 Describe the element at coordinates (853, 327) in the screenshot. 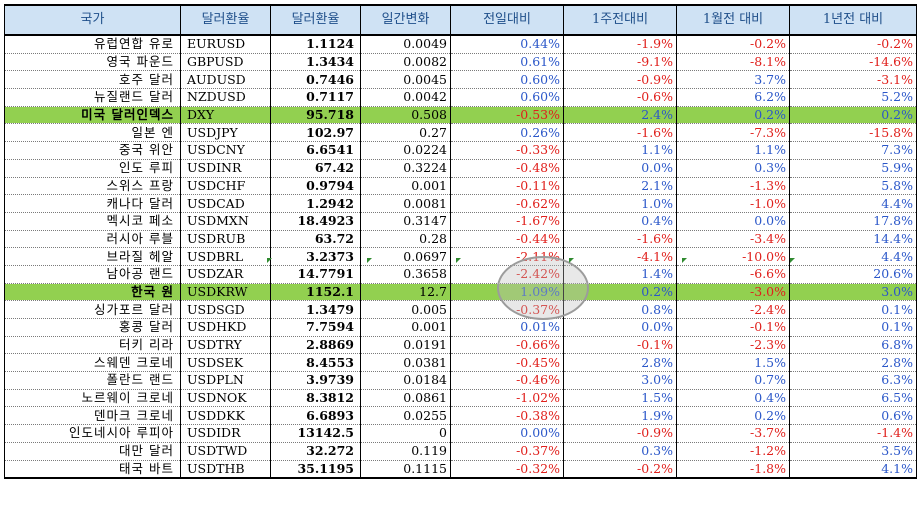

I see `cell-vs-1-year: 0.1%` at that location.